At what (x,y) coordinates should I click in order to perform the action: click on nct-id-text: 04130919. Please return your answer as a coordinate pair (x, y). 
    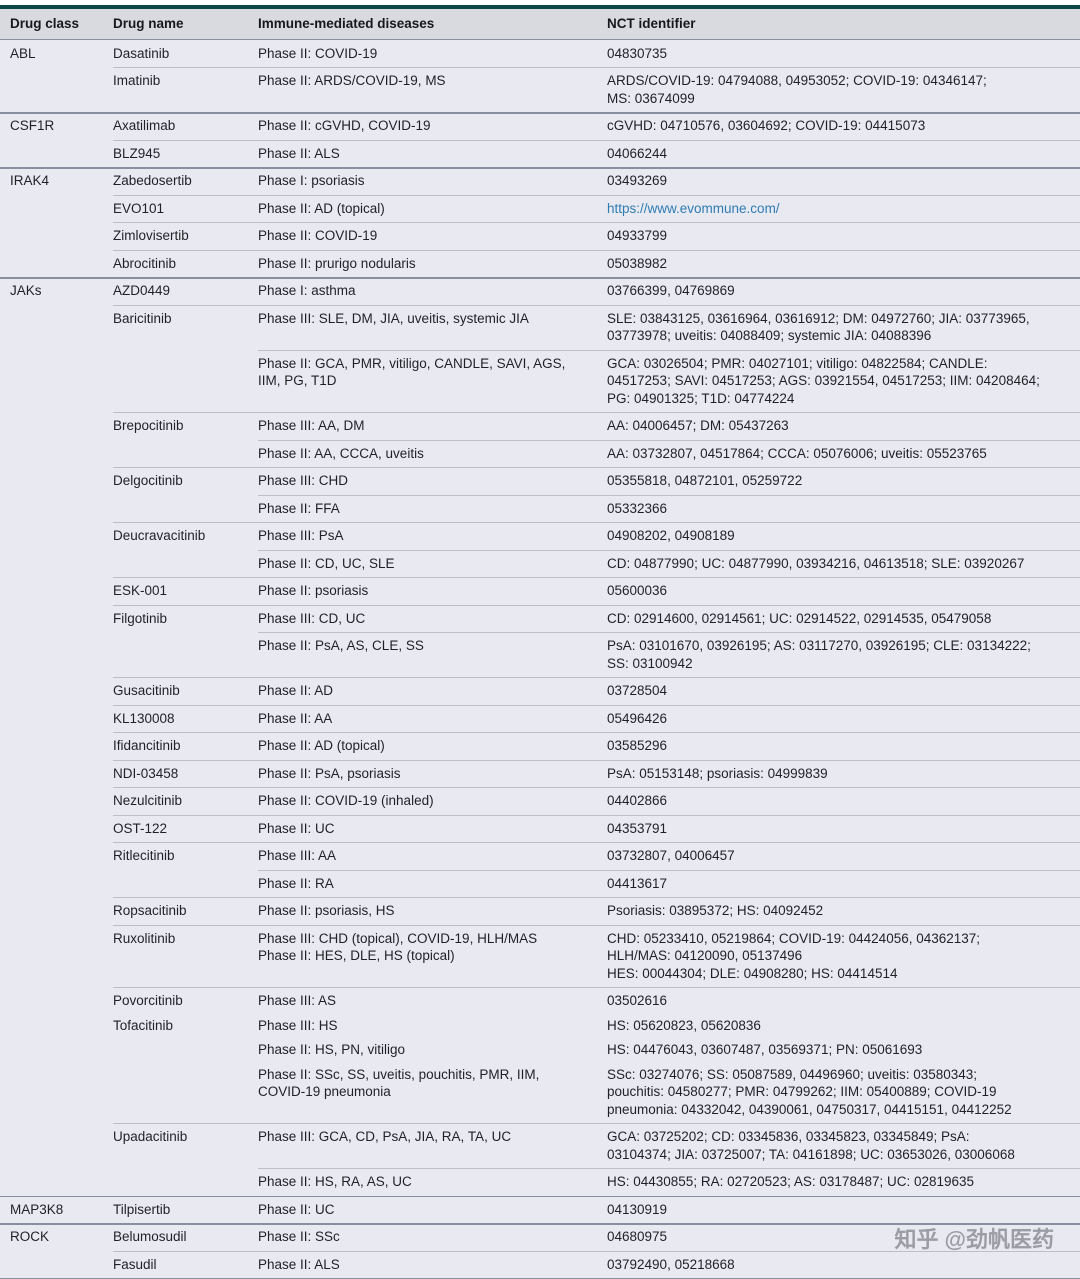
    Looking at the image, I should click on (637, 1209).